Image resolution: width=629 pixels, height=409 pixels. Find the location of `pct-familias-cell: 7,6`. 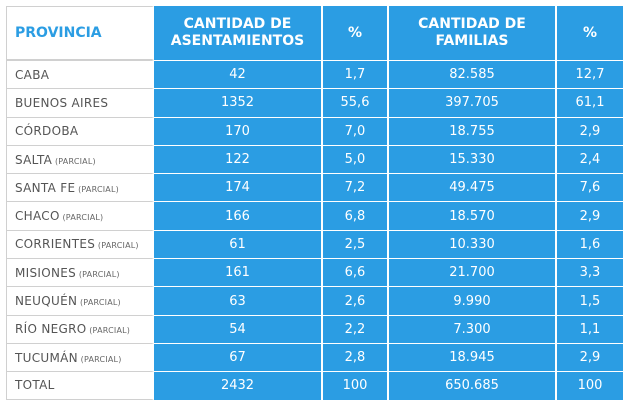

pct-familias-cell: 7,6 is located at coordinates (590, 187).